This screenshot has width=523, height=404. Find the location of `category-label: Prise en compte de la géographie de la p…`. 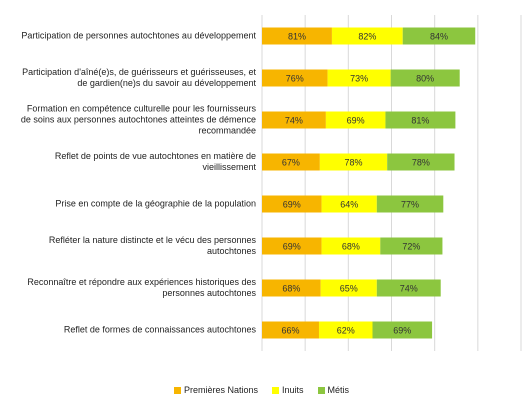

category-label: Prise en compte de la géographie de la p… is located at coordinates (155, 203).